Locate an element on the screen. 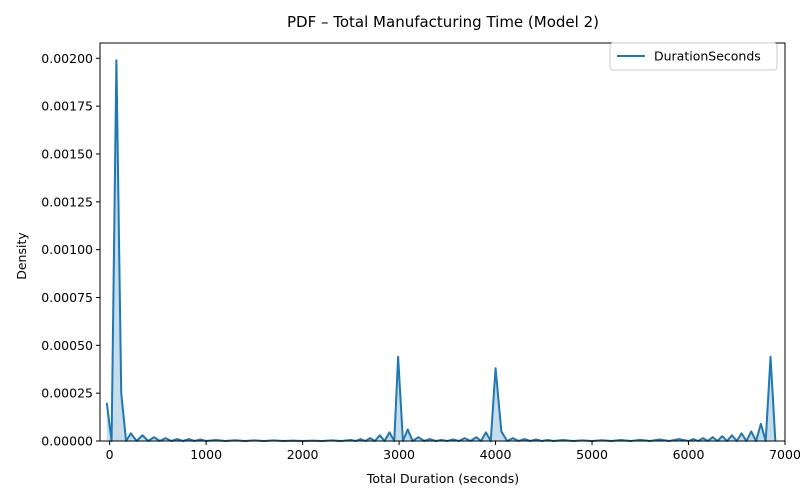 This screenshot has width=800, height=504. legend-label: DurationSeconds is located at coordinates (707, 56).